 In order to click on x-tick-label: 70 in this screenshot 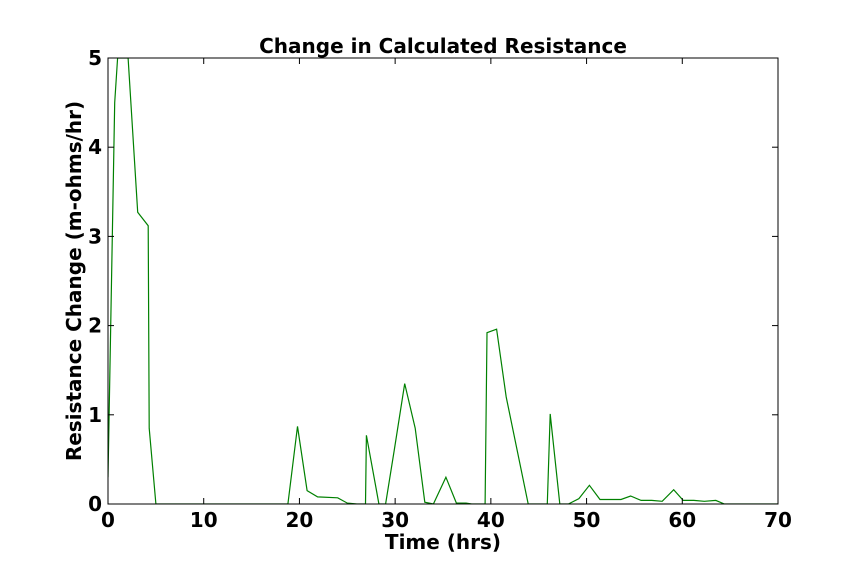, I will do `click(778, 520)`.